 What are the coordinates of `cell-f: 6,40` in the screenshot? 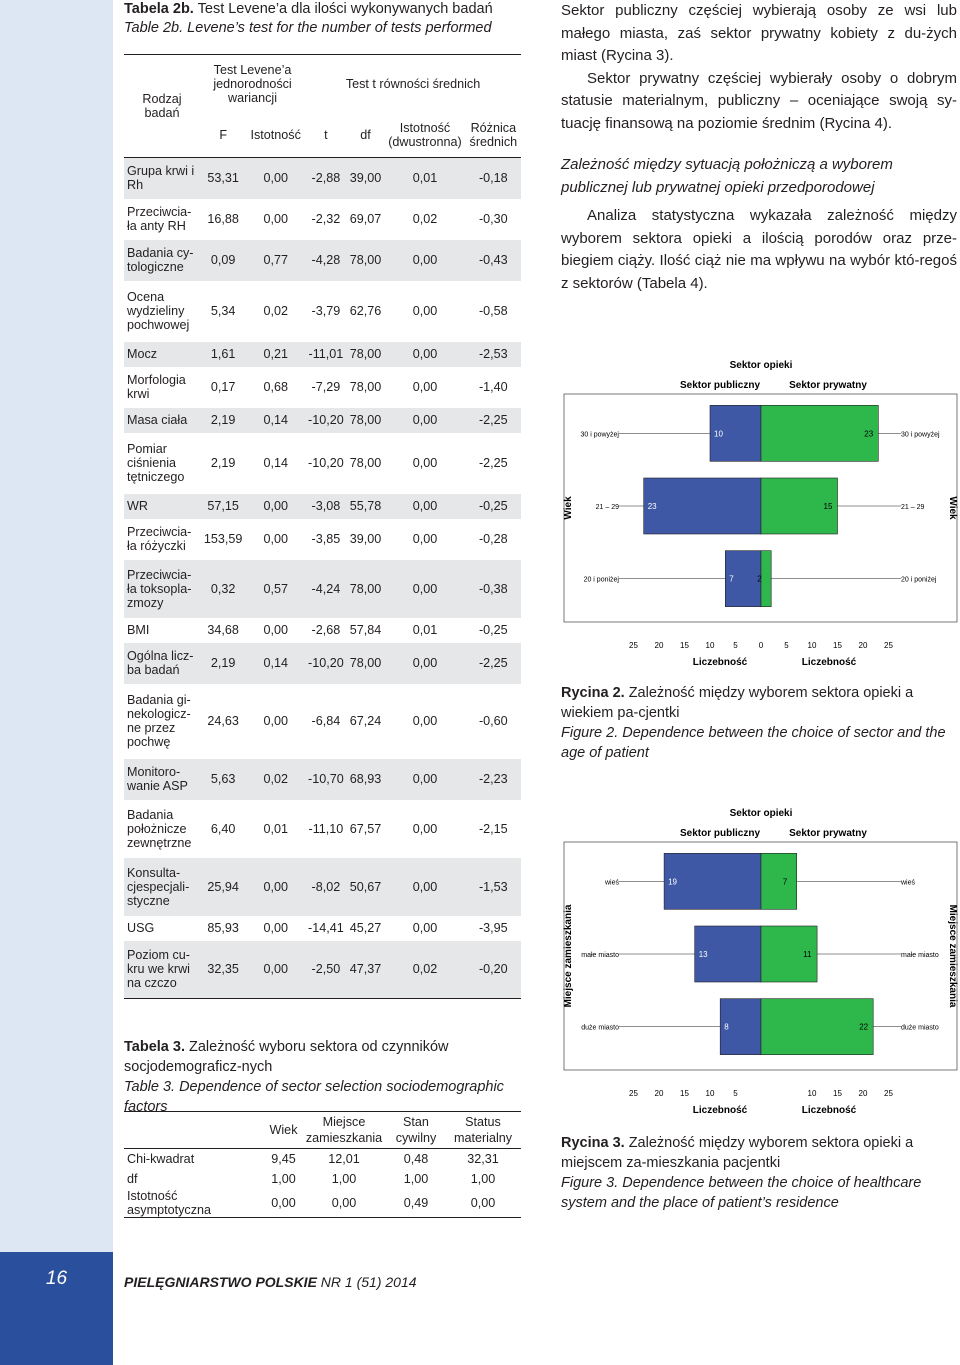 It's located at (223, 828).